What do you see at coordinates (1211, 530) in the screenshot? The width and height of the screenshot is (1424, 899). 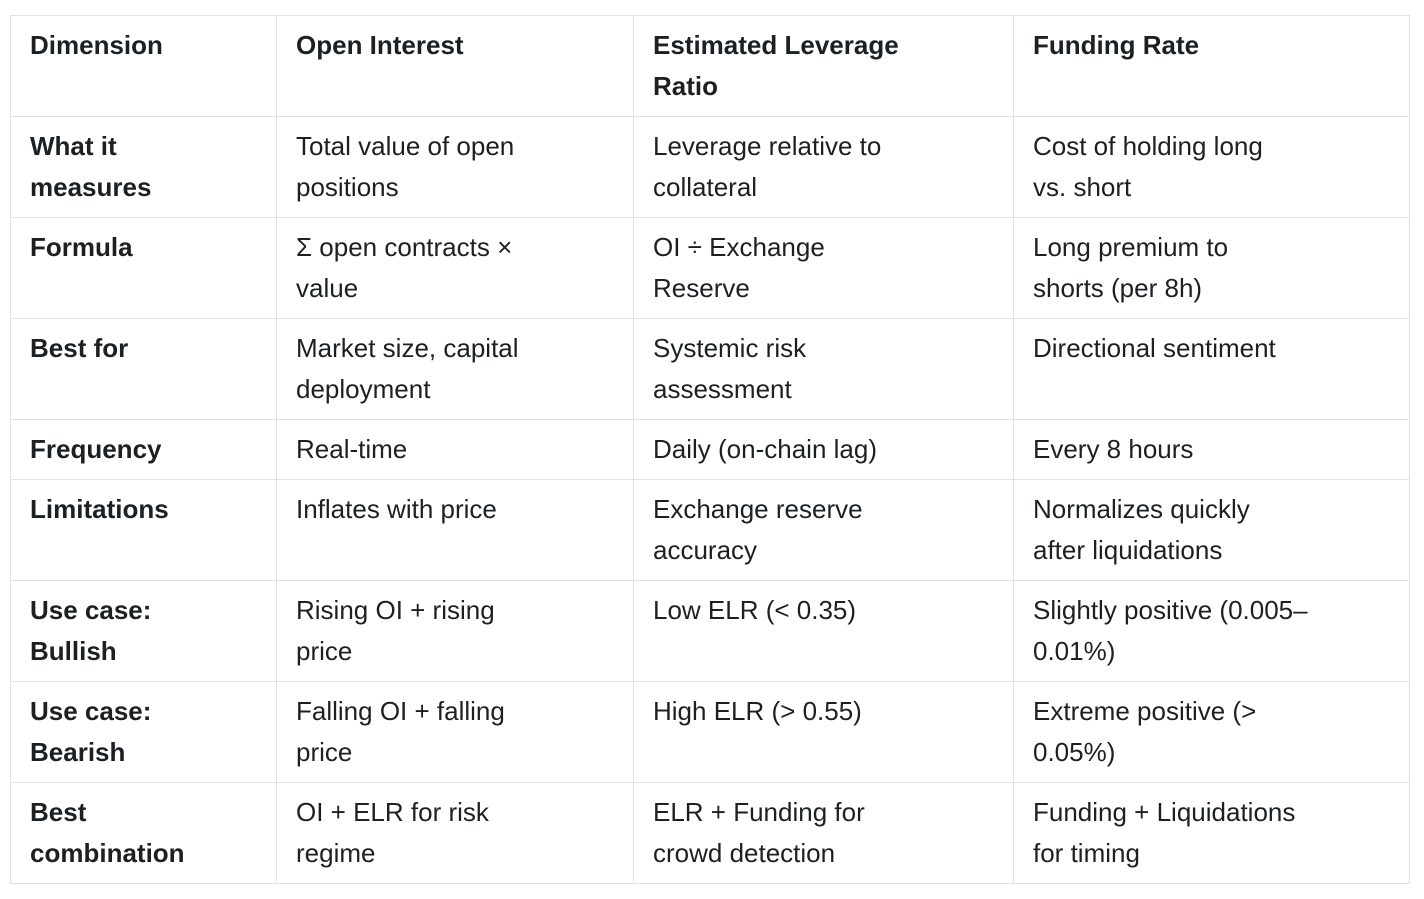 I see `table-cell: Normalizes quickly after liquidations` at bounding box center [1211, 530].